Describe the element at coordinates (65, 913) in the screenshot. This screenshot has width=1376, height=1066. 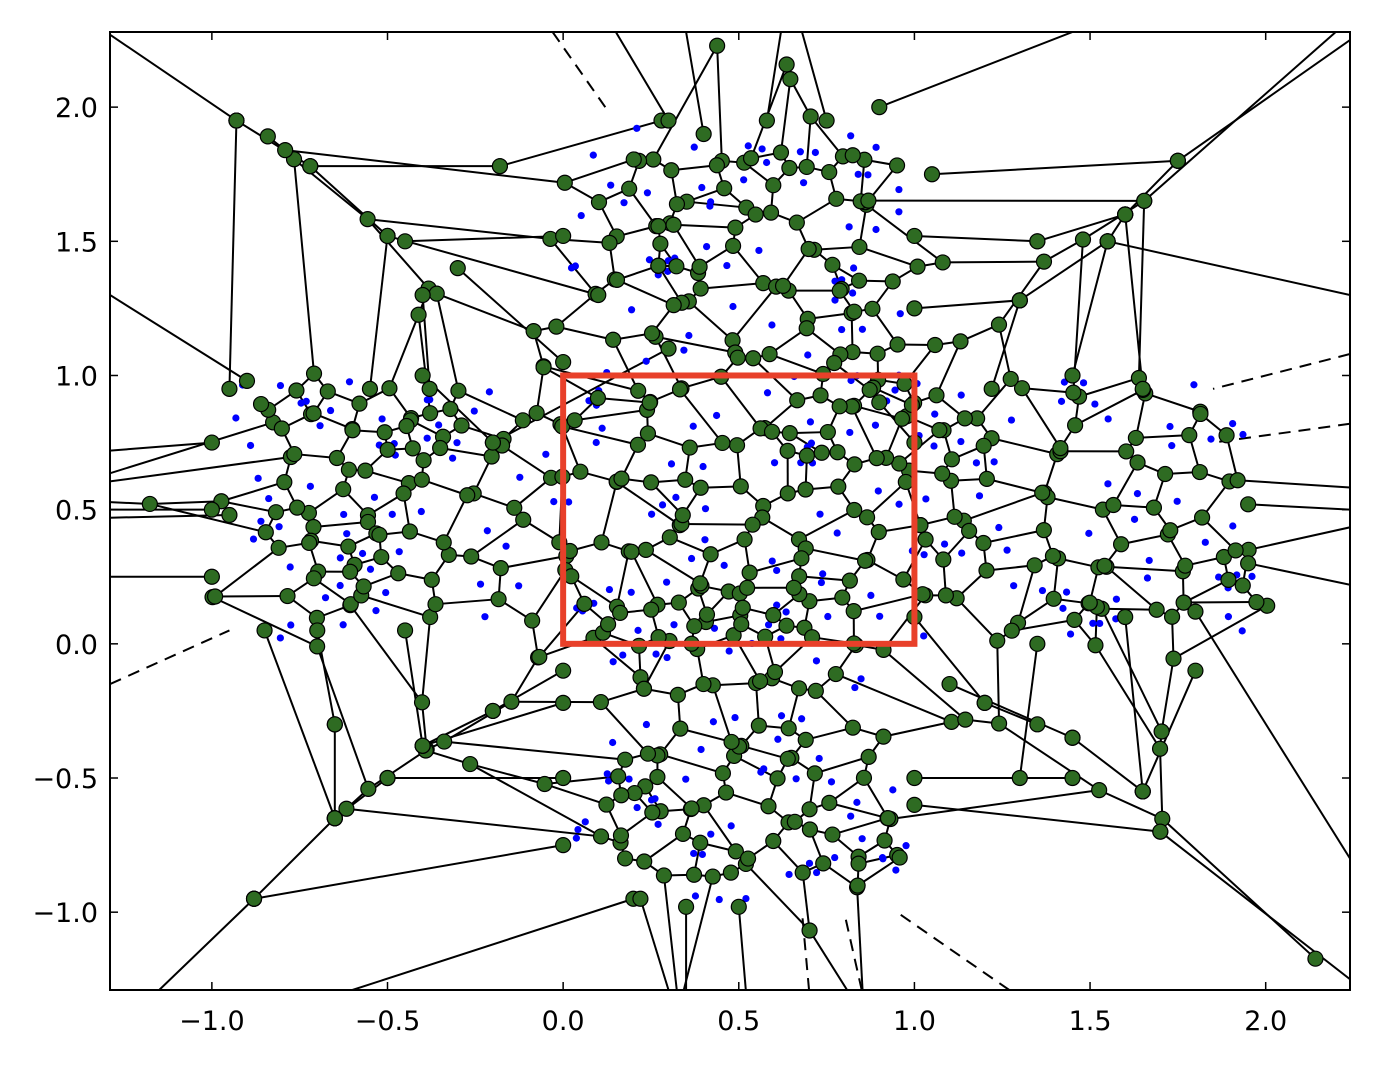
I see `y-tick-label: −1.0` at that location.